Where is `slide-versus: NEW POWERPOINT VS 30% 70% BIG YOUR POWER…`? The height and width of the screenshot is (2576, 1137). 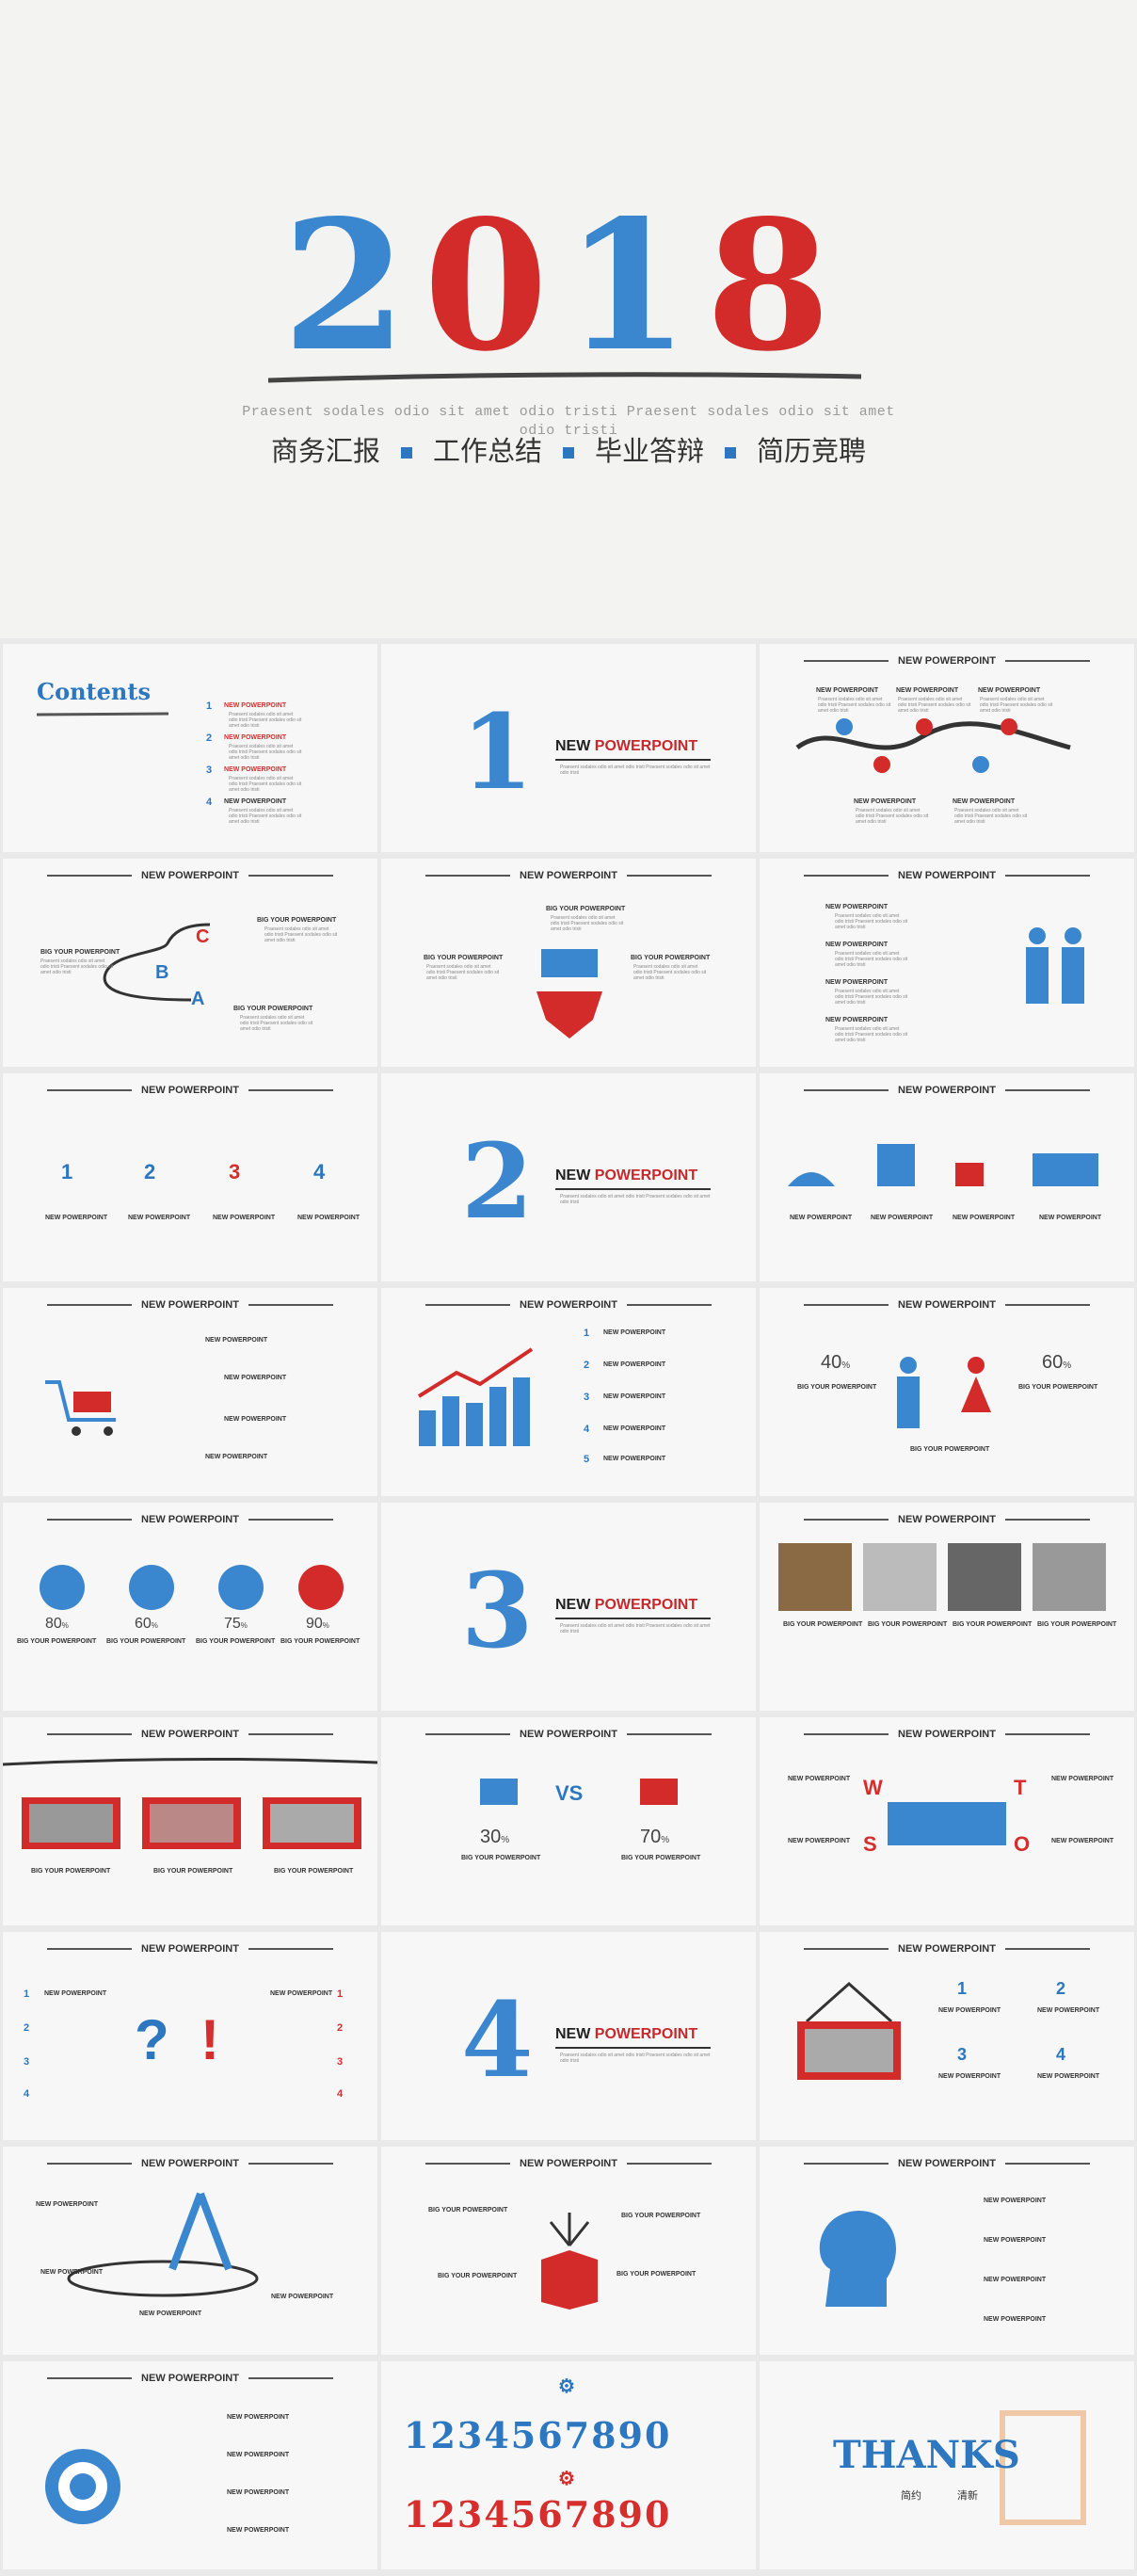 slide-versus: NEW POWERPOINT VS 30% 70% BIG YOUR POWER… is located at coordinates (569, 1821).